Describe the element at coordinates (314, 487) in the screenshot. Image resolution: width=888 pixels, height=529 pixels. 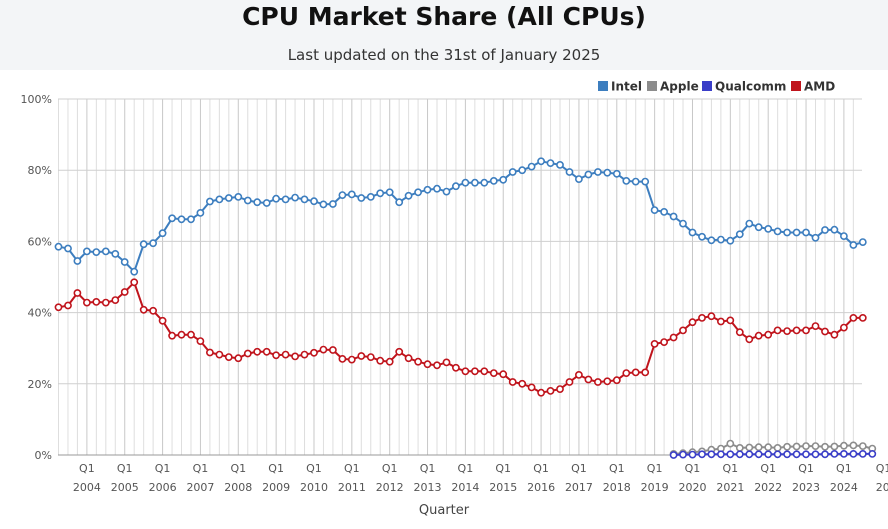
I see `x-tick-year-label: 2010` at that location.